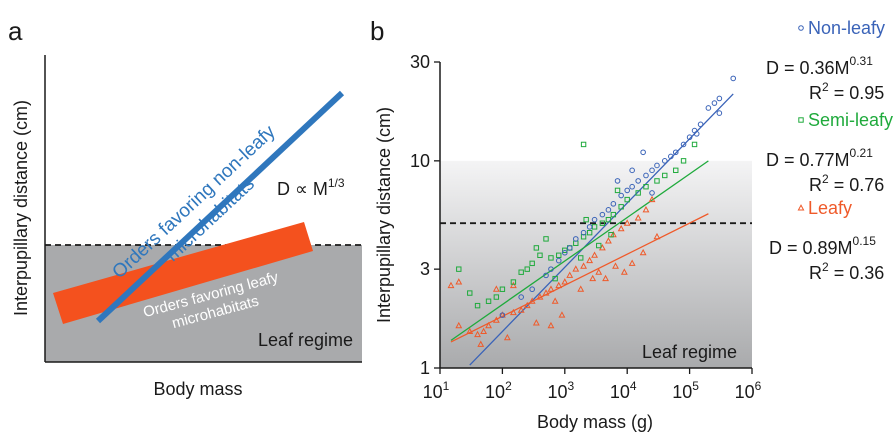  Describe the element at coordinates (579, 278) in the screenshot. I see `leafy-fit-line` at that location.